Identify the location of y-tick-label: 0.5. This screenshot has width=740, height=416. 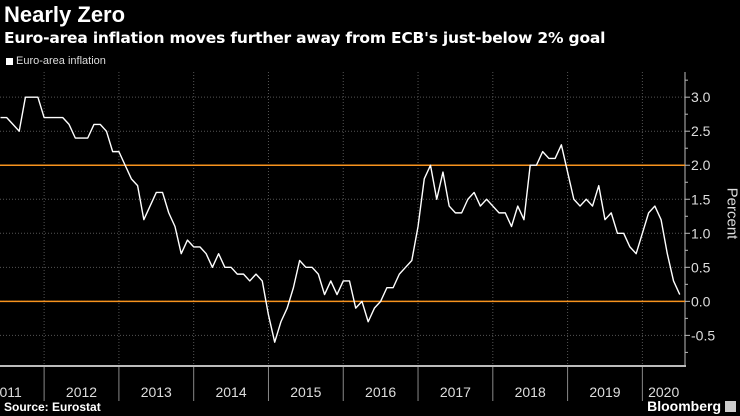
(701, 267).